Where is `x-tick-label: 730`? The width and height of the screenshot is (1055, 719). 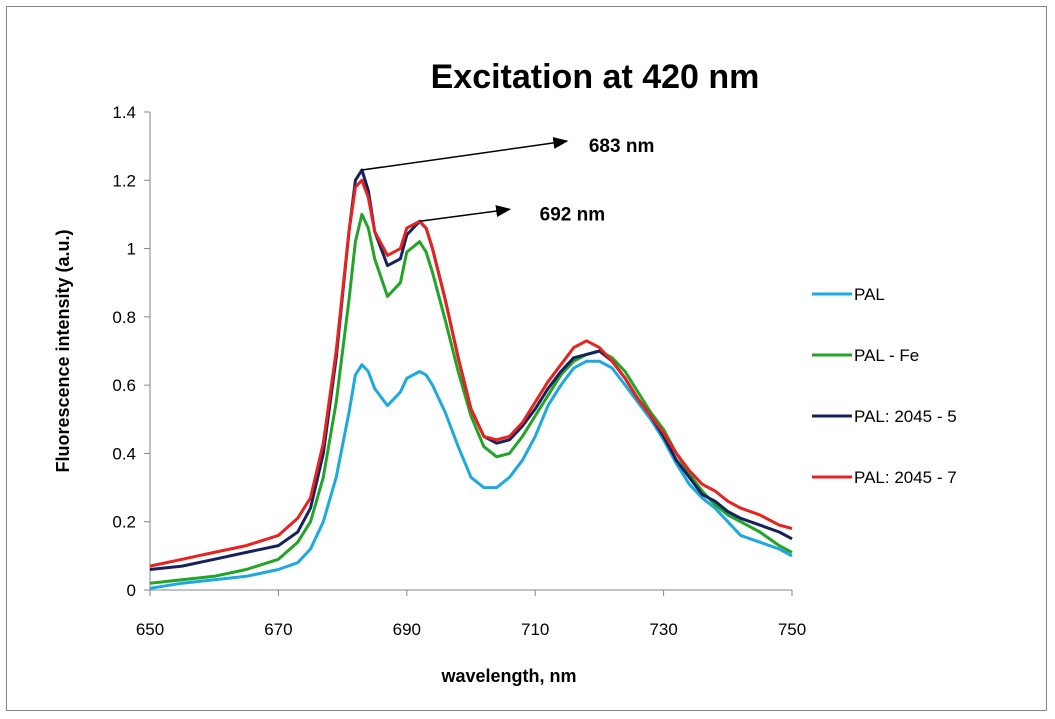
x-tick-label: 730 is located at coordinates (663, 629).